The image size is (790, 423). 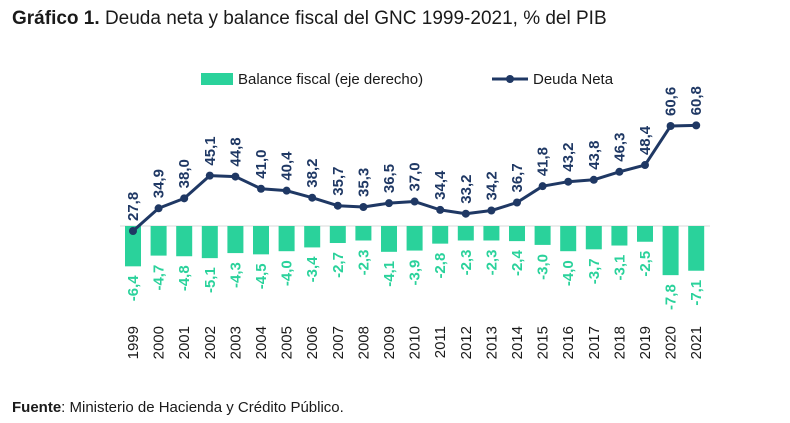 What do you see at coordinates (209, 175) in the screenshot?
I see `debt-point-2002` at bounding box center [209, 175].